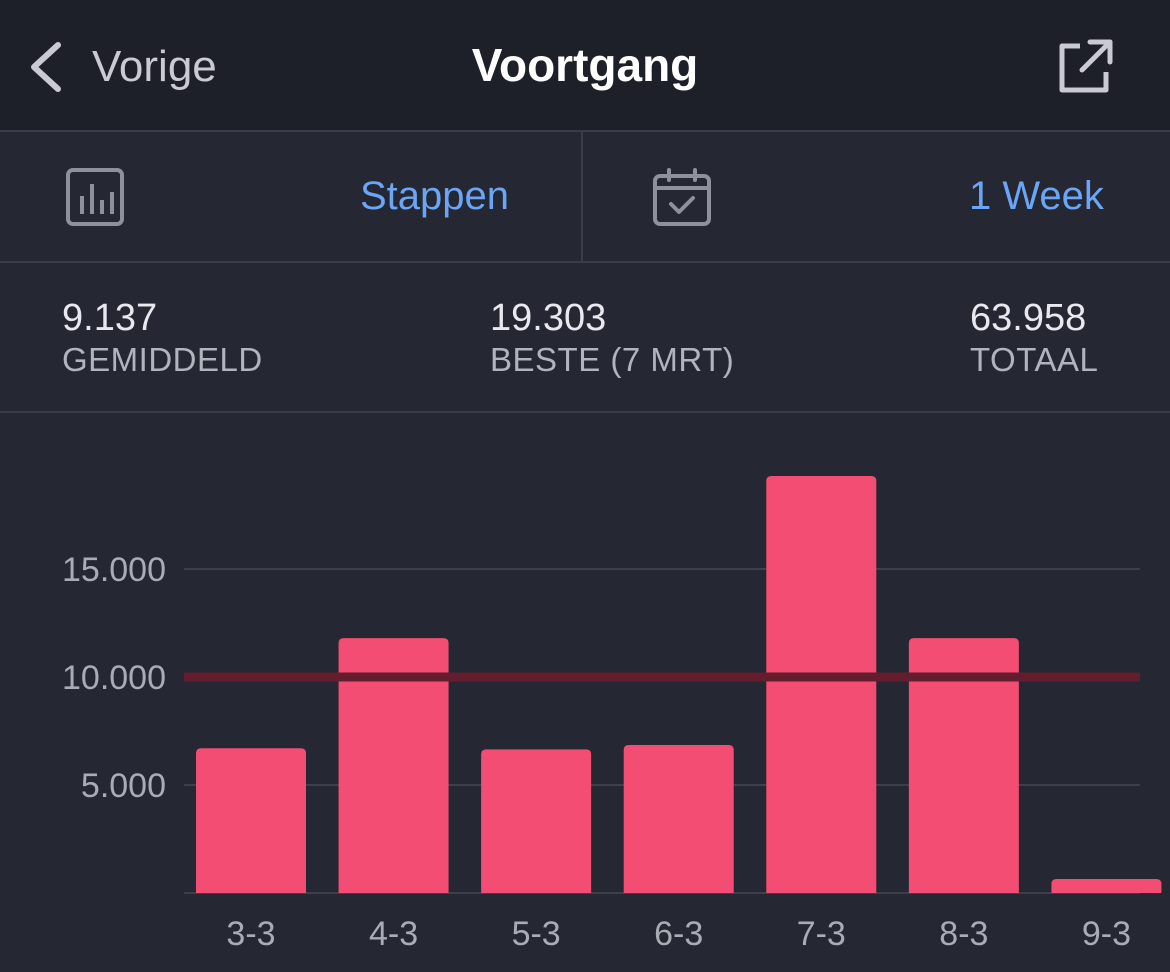 The height and width of the screenshot is (972, 1170). I want to click on stat-total-label: TOTAAL, so click(1034, 359).